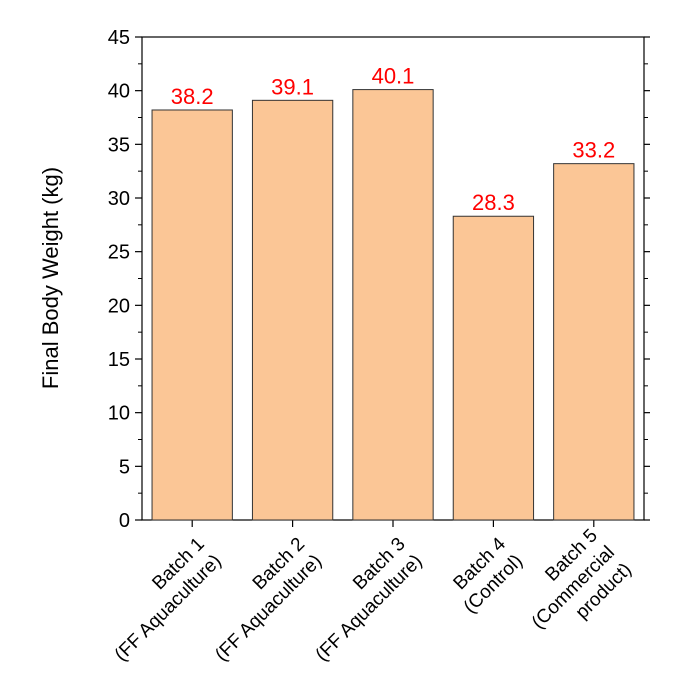  Describe the element at coordinates (119, 414) in the screenshot. I see `y-tick-label: 10` at that location.